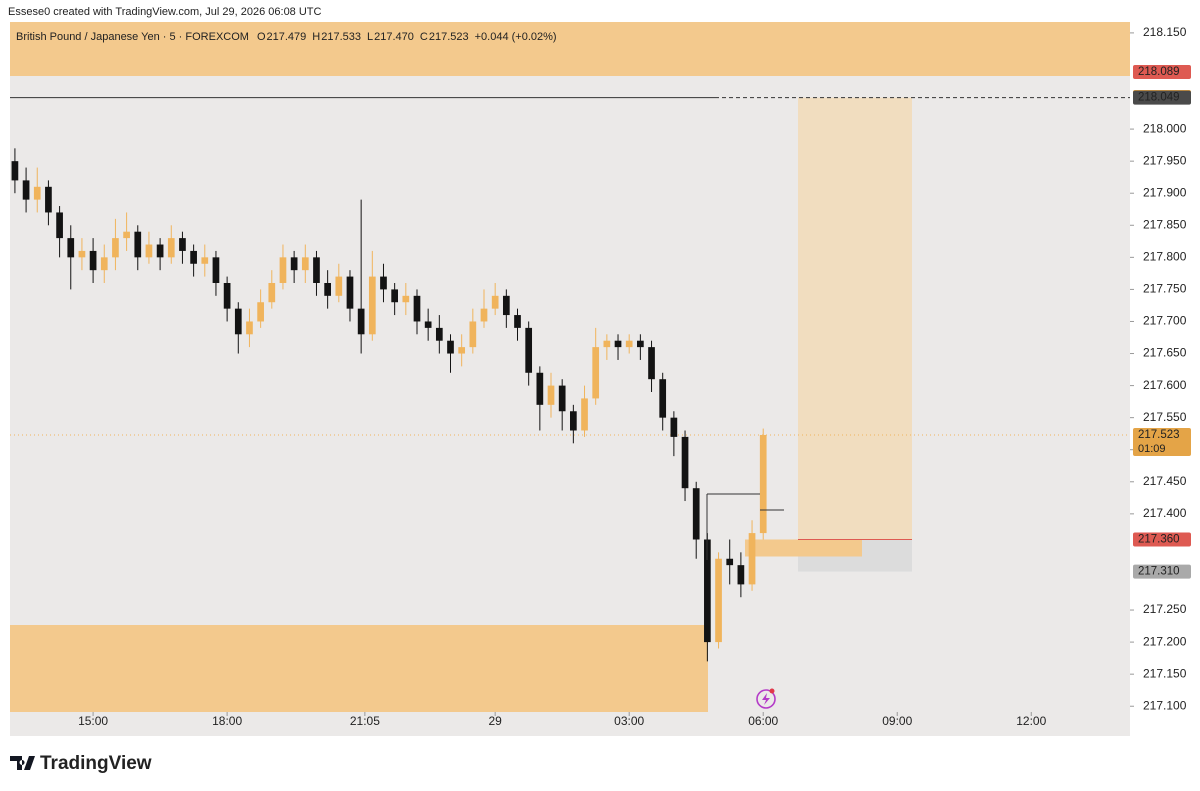  What do you see at coordinates (1165, 321) in the screenshot?
I see `y-tick-label: 217.700` at bounding box center [1165, 321].